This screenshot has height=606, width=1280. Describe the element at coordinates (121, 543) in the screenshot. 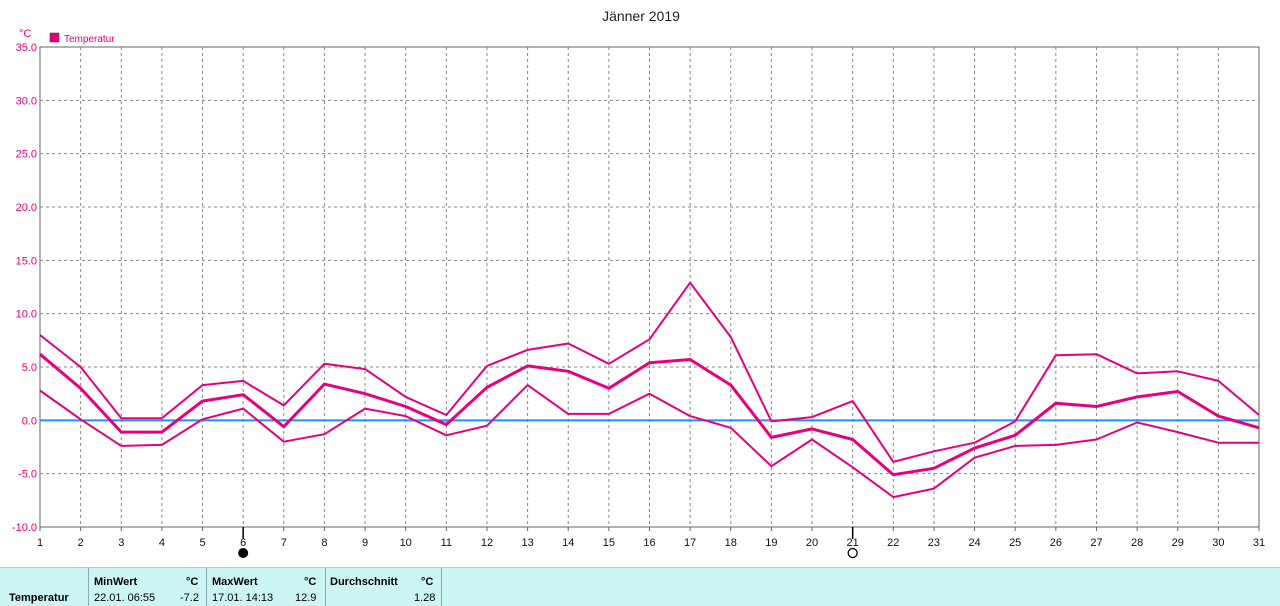

I see `x-tick-label: 3` at that location.